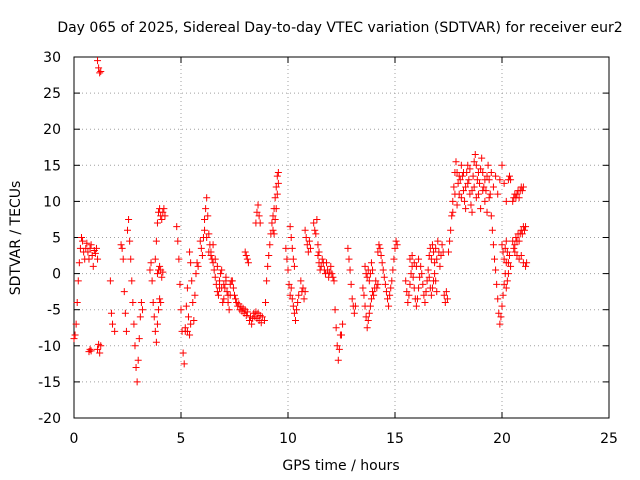 The width and height of the screenshot is (640, 480). I want to click on x-tick-label: 10, so click(288, 439).